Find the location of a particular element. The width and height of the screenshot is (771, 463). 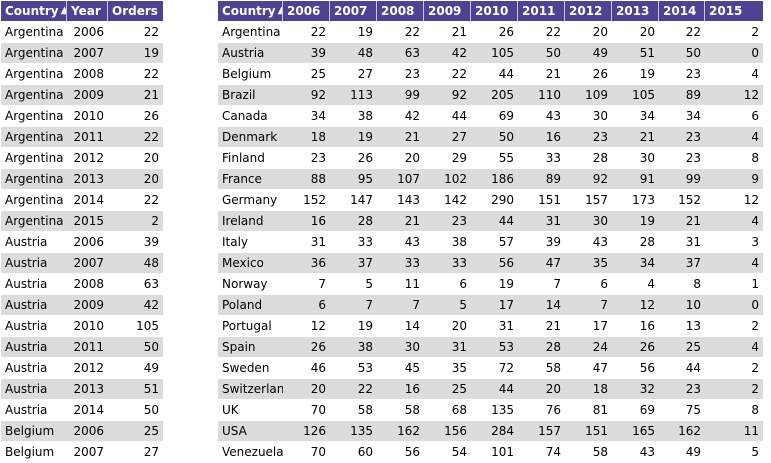

table-row: Argentina 2012 20 is located at coordinates (82, 157).